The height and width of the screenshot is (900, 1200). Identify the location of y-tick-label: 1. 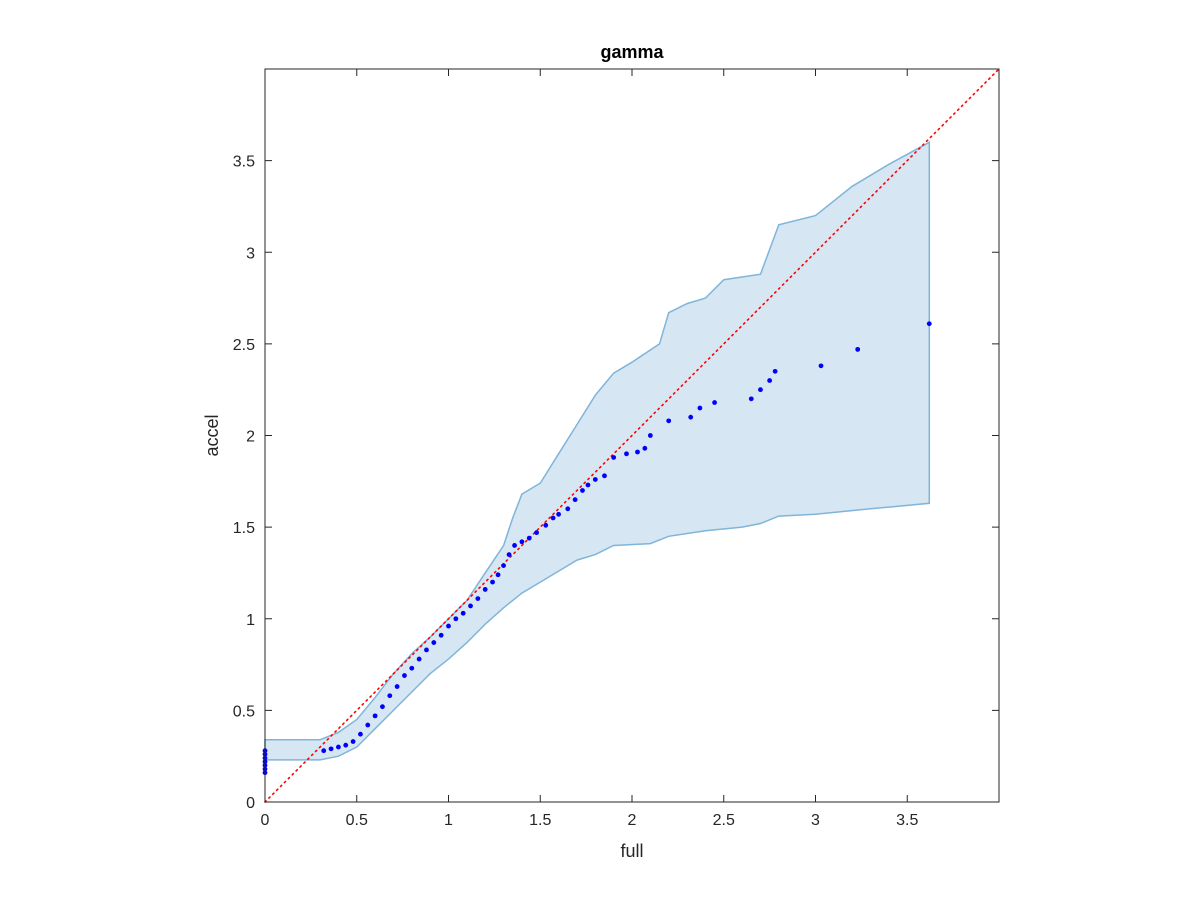
(250, 620).